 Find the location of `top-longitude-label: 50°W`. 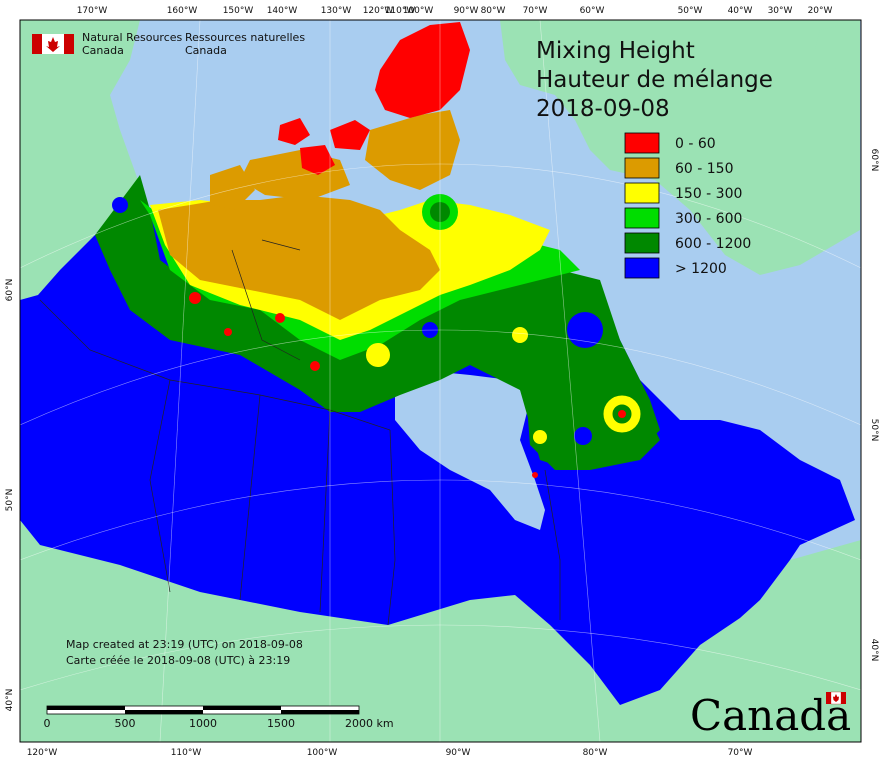

top-longitude-label: 50°W is located at coordinates (690, 11).